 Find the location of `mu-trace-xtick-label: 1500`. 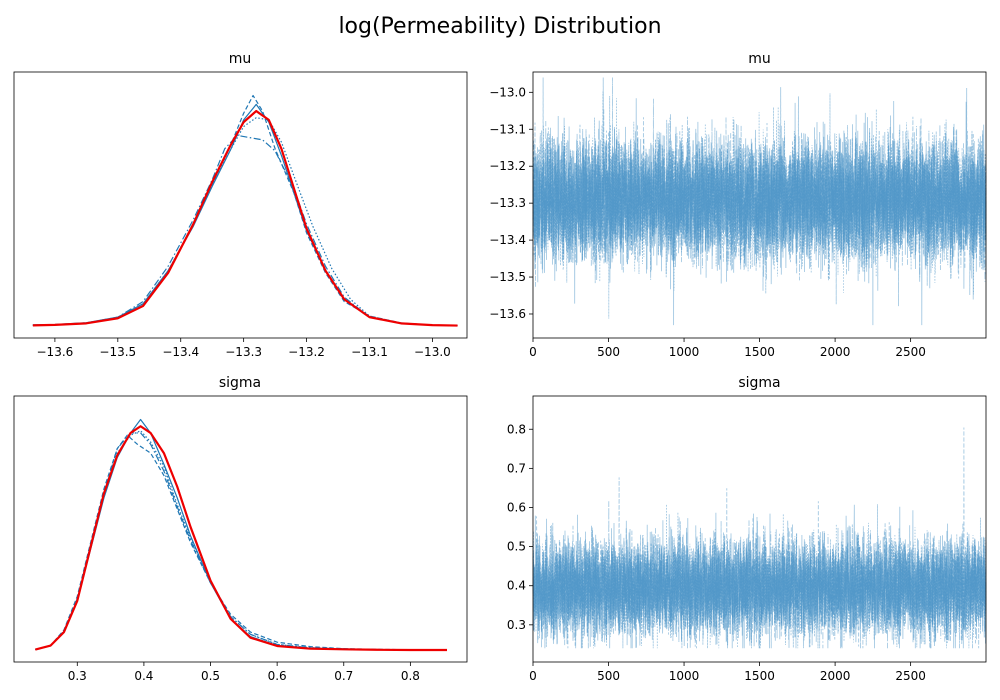

mu-trace-xtick-label: 1500 is located at coordinates (759, 352).